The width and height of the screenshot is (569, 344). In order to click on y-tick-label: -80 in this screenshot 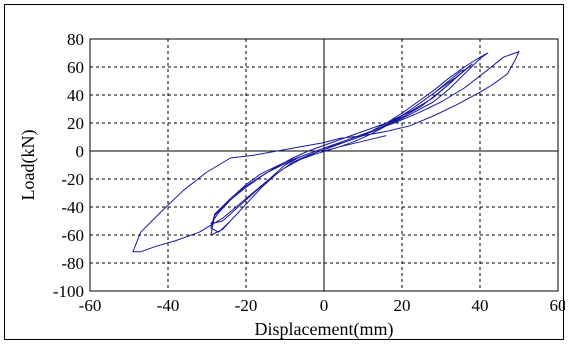, I will do `click(72, 263)`.